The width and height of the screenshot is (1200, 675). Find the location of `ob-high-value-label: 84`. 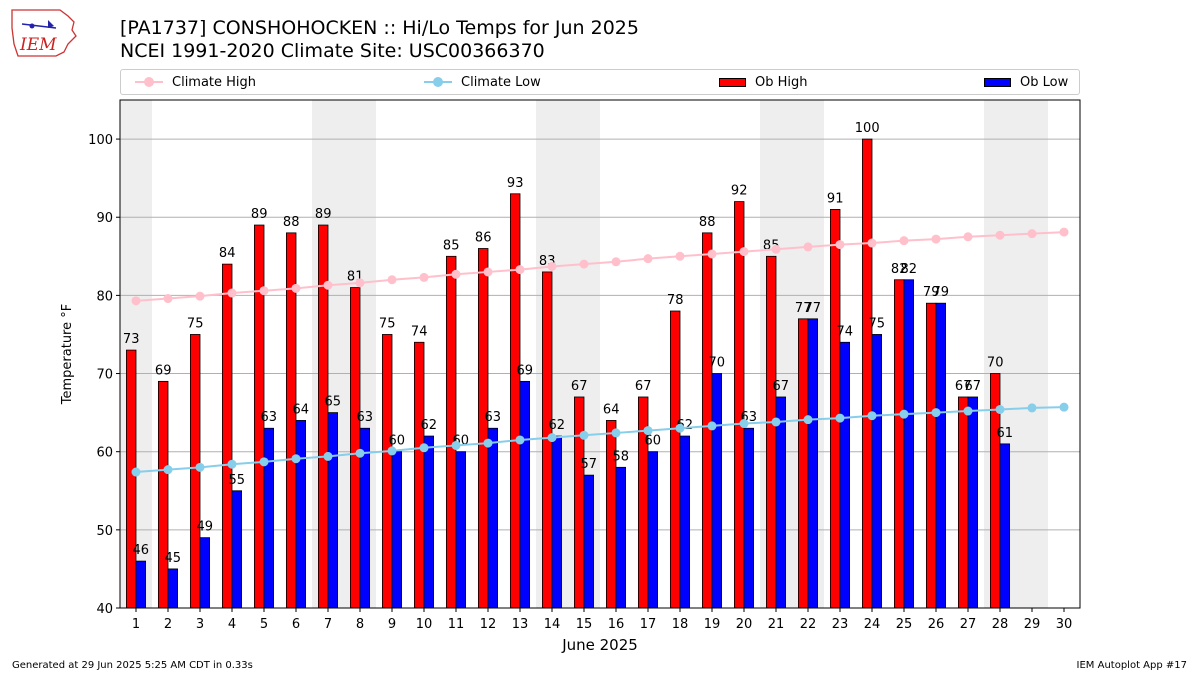

ob-high-value-label: 84 is located at coordinates (227, 253).